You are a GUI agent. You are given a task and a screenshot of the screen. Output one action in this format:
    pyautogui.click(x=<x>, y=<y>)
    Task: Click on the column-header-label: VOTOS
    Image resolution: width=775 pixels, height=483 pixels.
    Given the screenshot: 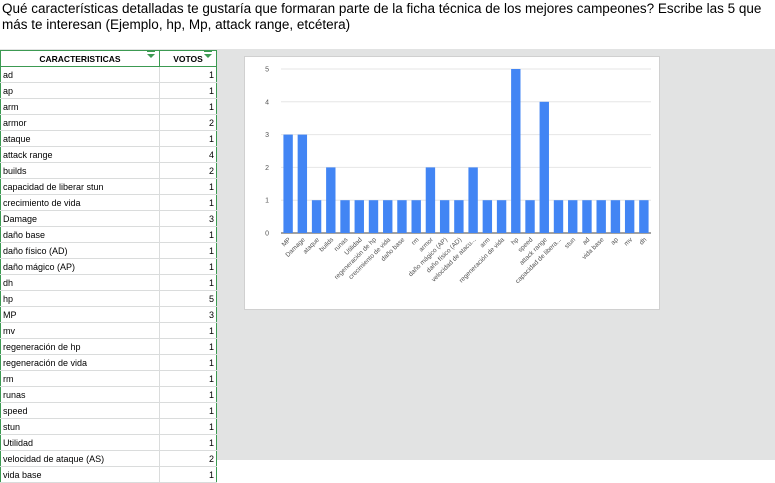 What is the action you would take?
    pyautogui.click(x=188, y=58)
    